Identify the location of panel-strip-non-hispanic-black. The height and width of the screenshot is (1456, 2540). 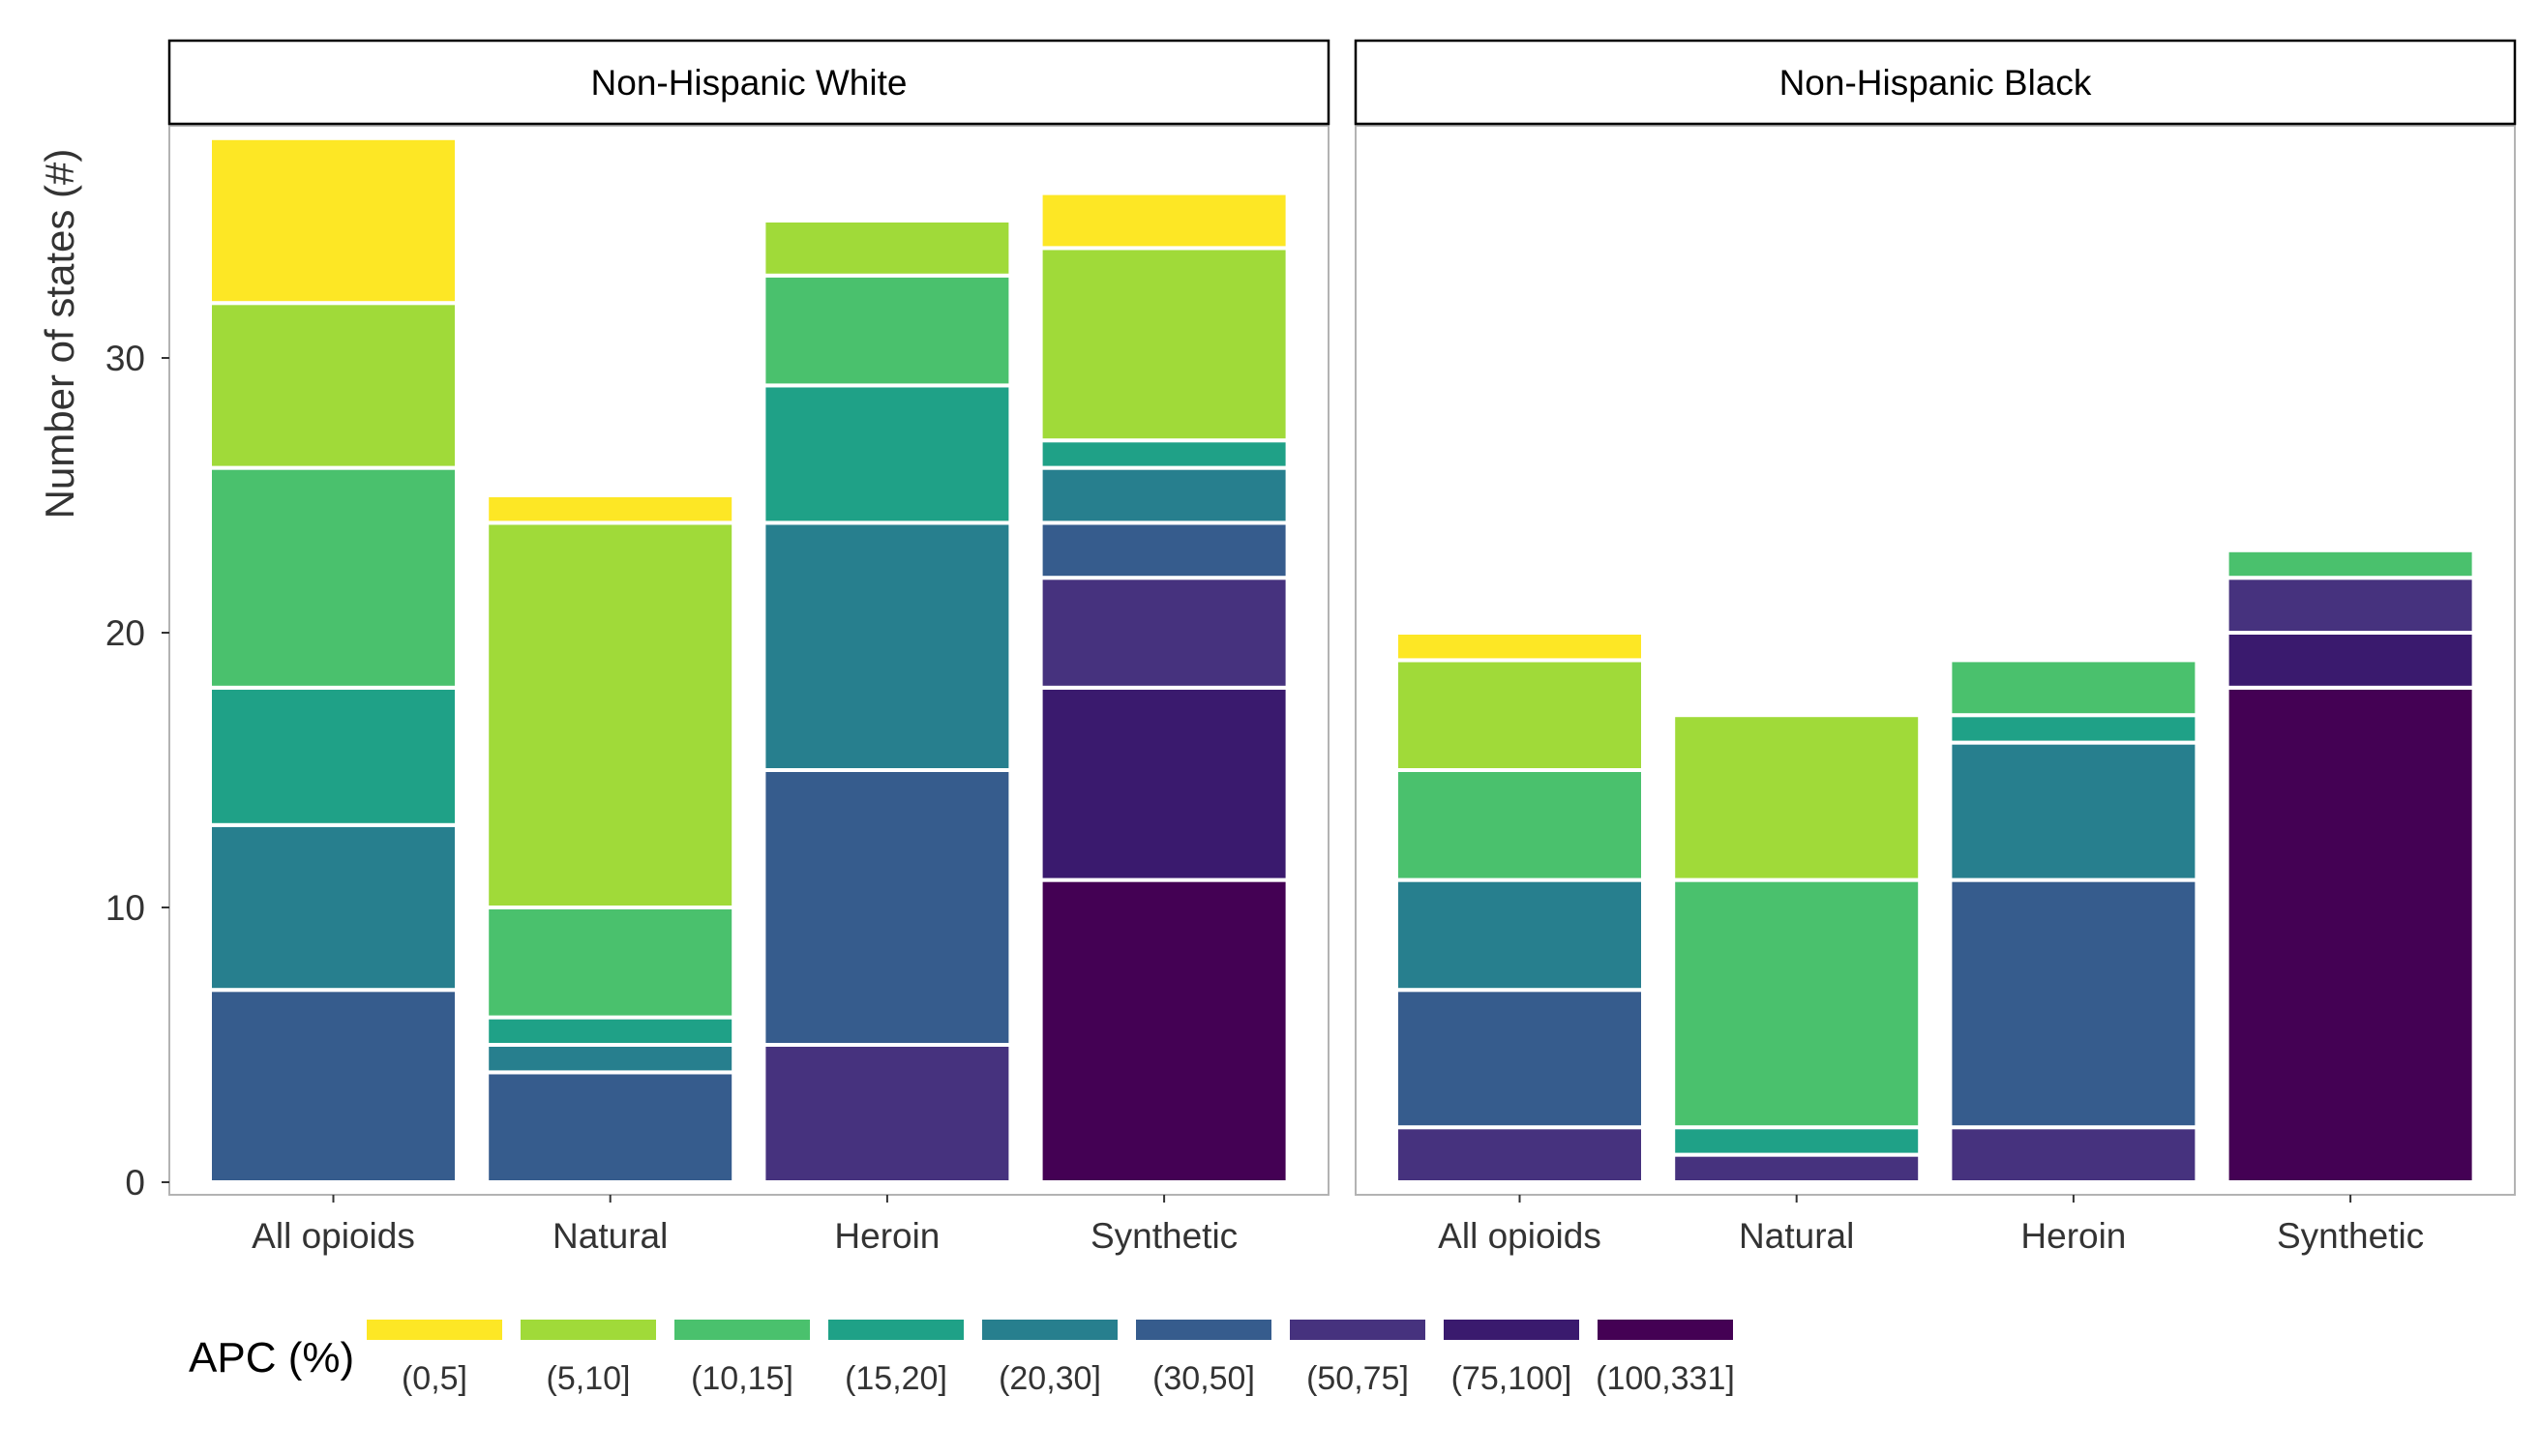
(1935, 83).